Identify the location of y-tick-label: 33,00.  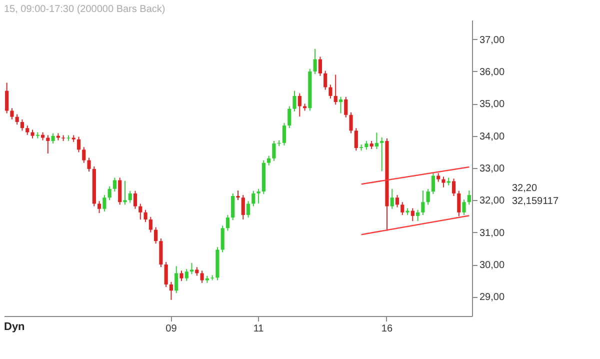
(492, 169).